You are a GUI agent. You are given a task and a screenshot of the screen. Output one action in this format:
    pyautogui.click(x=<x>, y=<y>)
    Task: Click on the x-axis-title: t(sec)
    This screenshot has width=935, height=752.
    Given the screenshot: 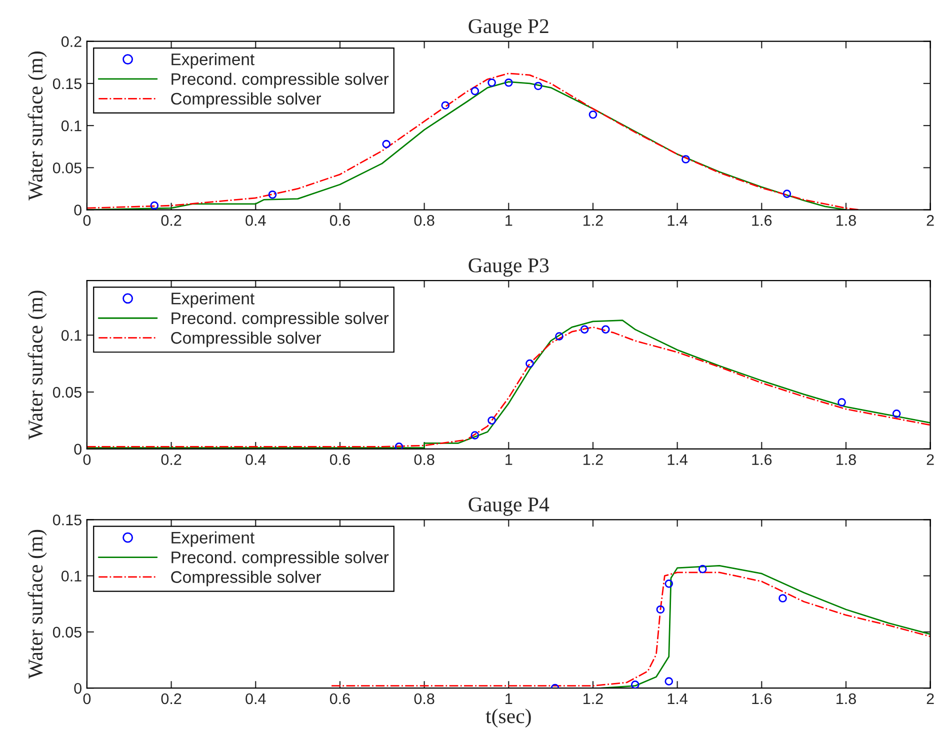 What is the action you would take?
    pyautogui.click(x=508, y=718)
    